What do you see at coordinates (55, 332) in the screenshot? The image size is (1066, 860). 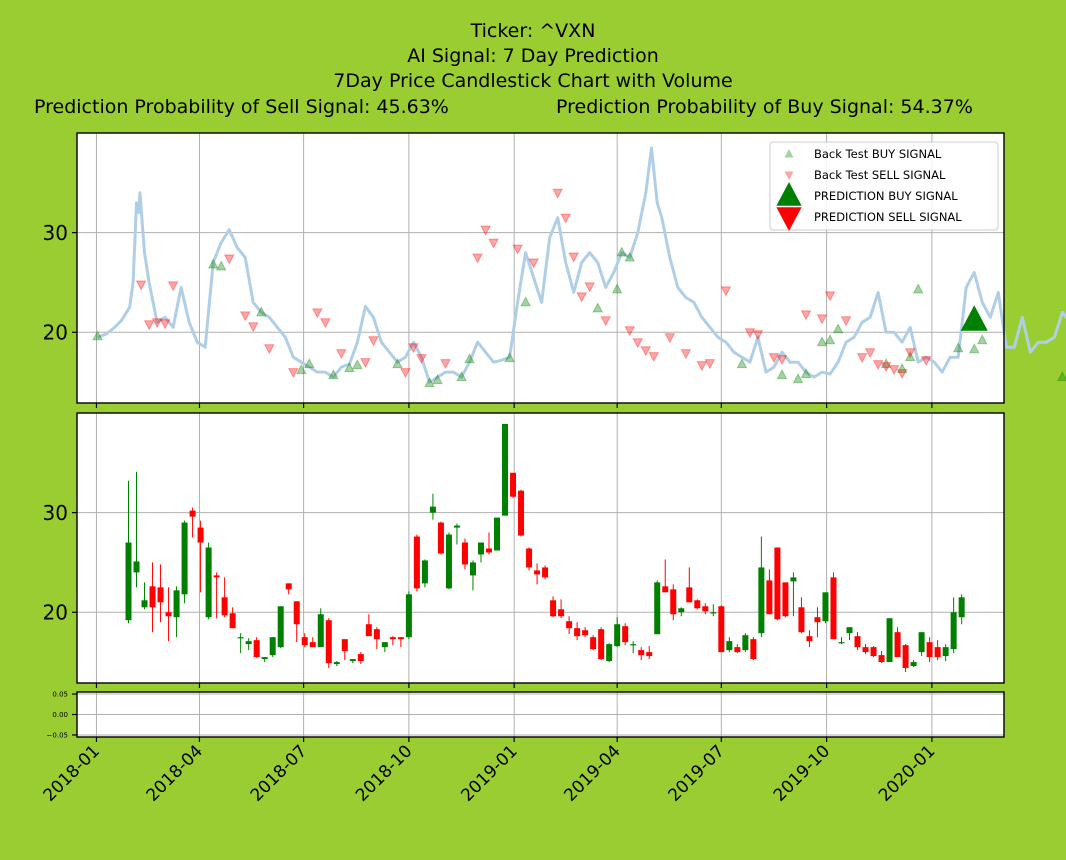 I see `y-tick-label: 20` at bounding box center [55, 332].